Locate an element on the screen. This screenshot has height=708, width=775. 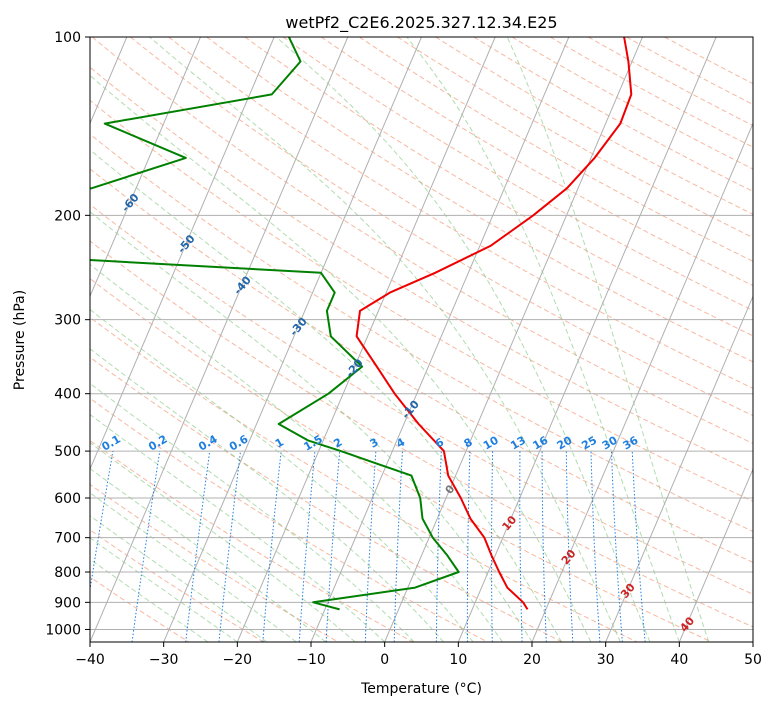
x-tick-label: 10 is located at coordinates (458, 660).